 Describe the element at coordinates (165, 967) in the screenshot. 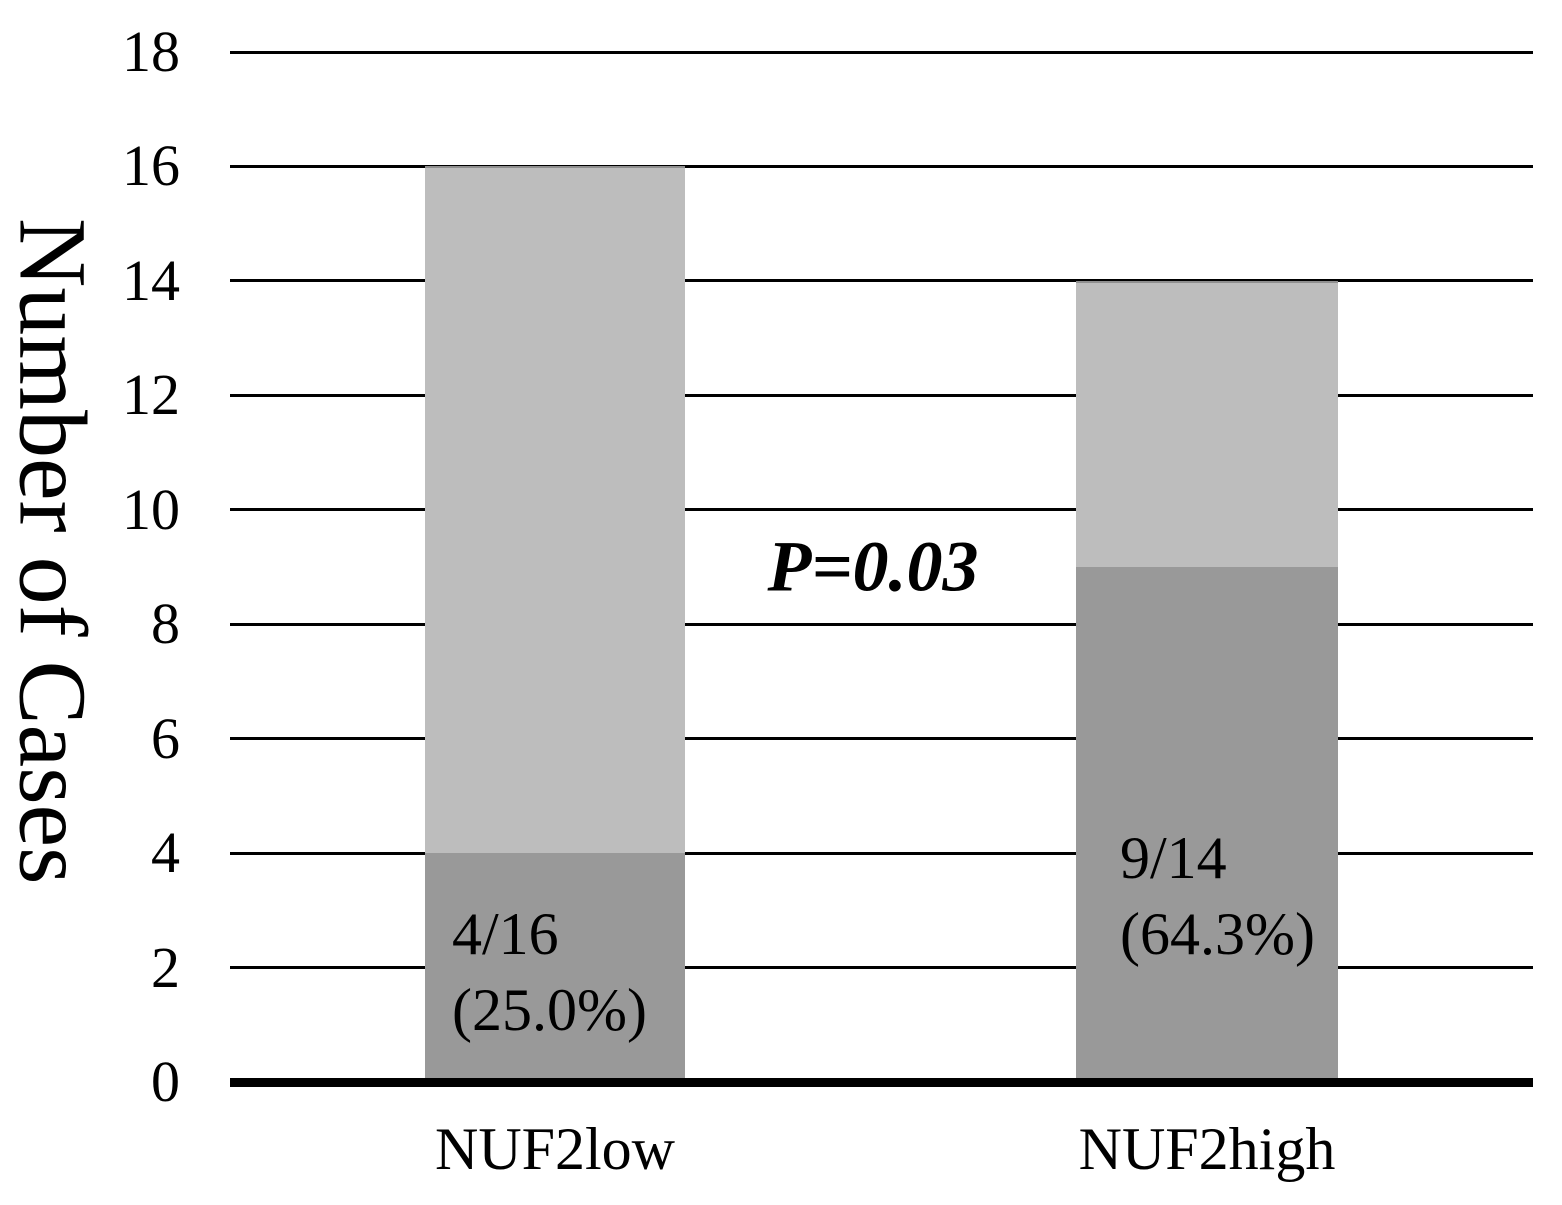

I see `y-tick-label-2: 2` at that location.